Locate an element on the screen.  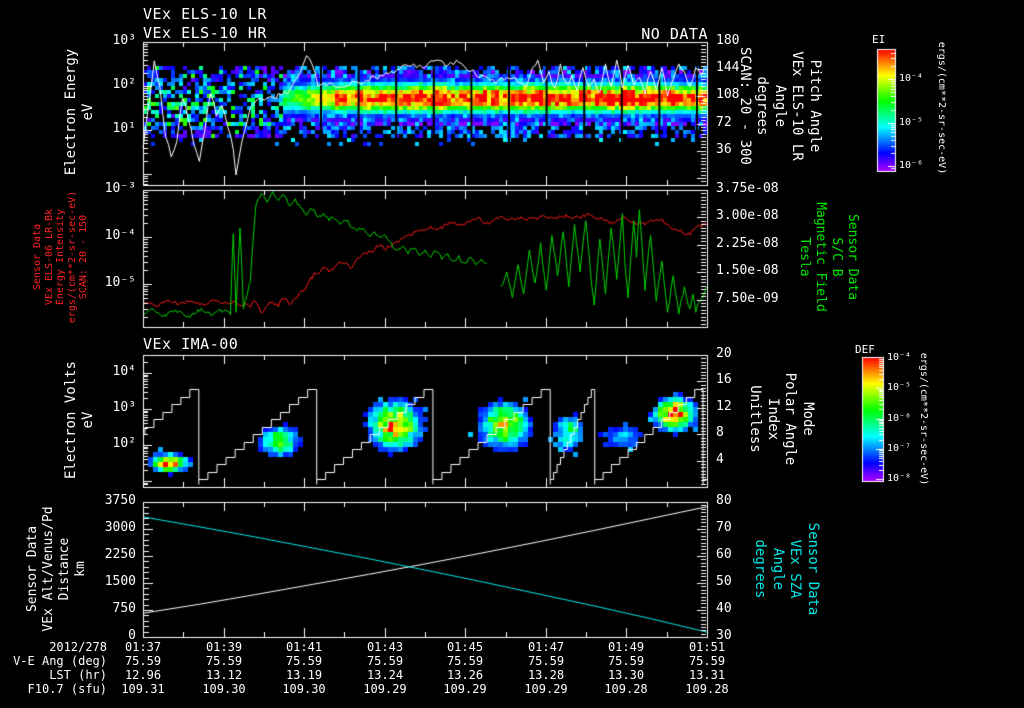
table-cell-value: 13.24 is located at coordinates (385, 675).